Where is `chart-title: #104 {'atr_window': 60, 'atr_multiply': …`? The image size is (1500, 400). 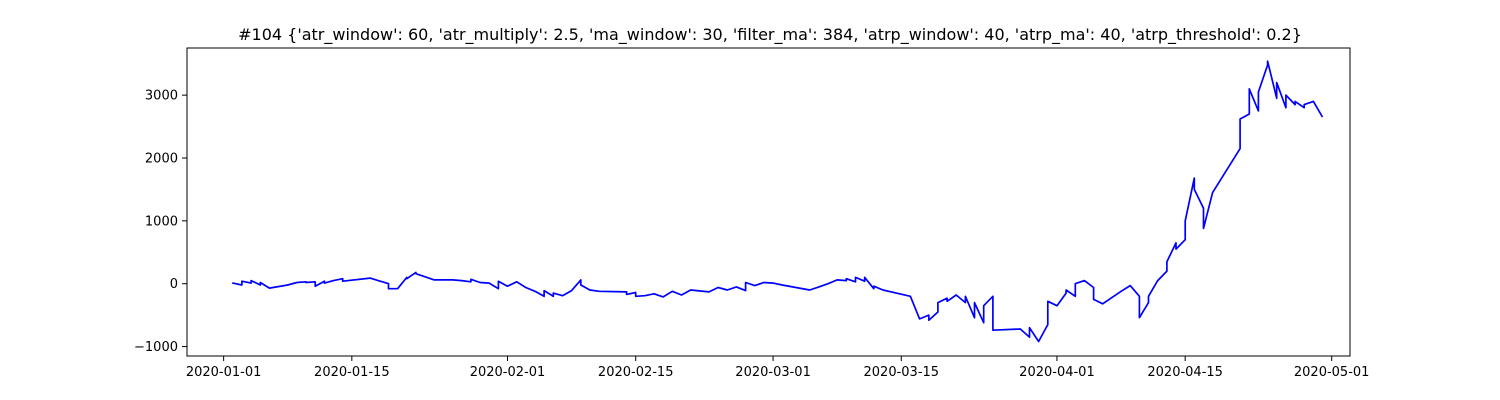 chart-title: #104 {'atr_window': 60, 'atr_multiply': … is located at coordinates (770, 35).